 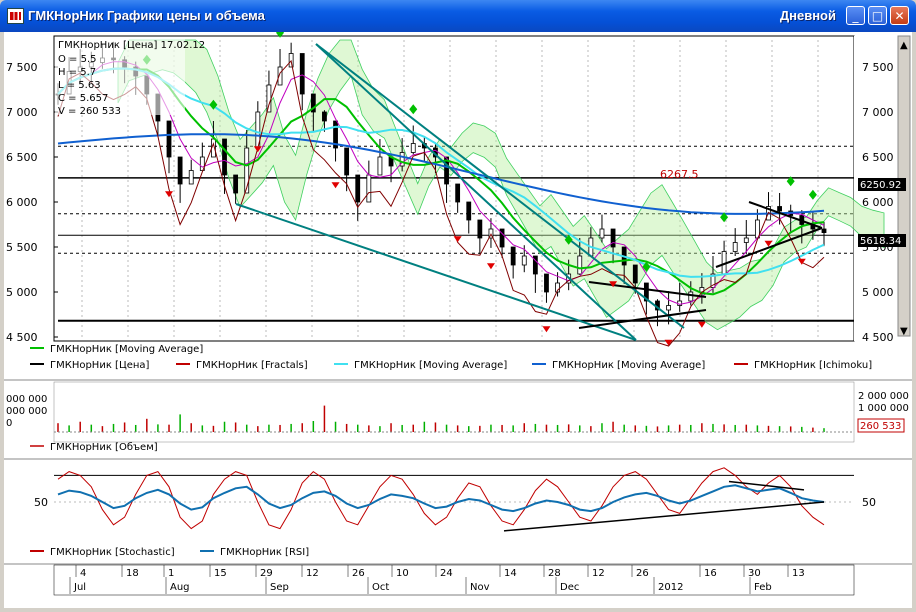 I want to click on time-day-label: 4, so click(x=83, y=573).